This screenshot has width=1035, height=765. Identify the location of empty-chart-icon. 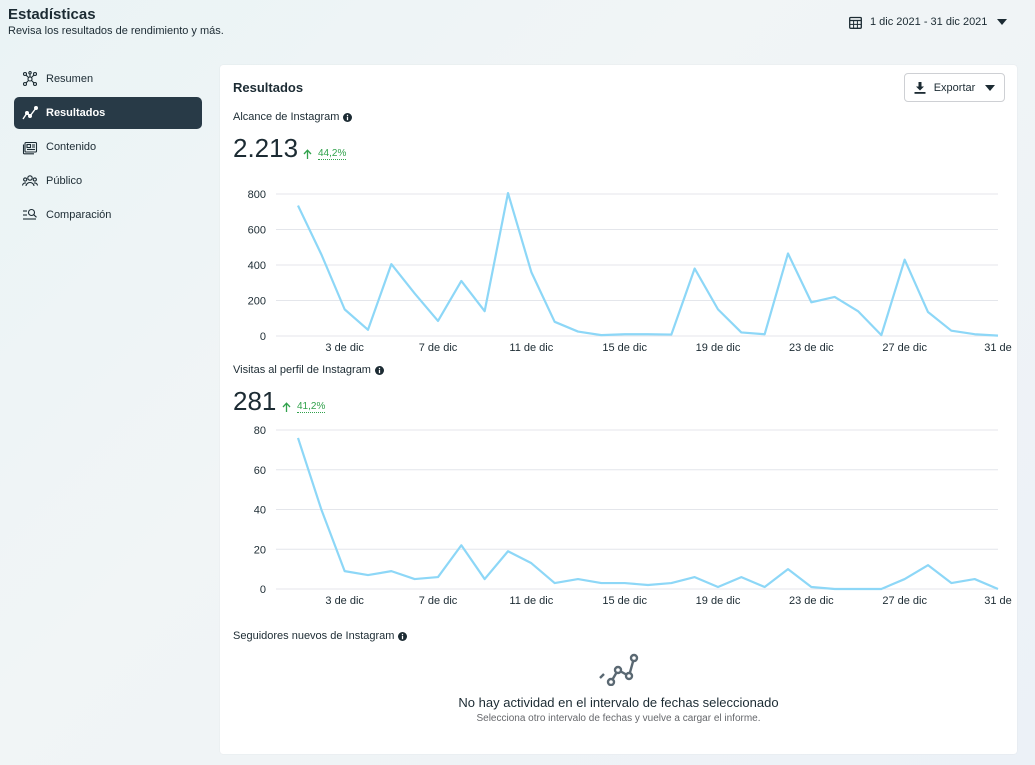
(619, 669).